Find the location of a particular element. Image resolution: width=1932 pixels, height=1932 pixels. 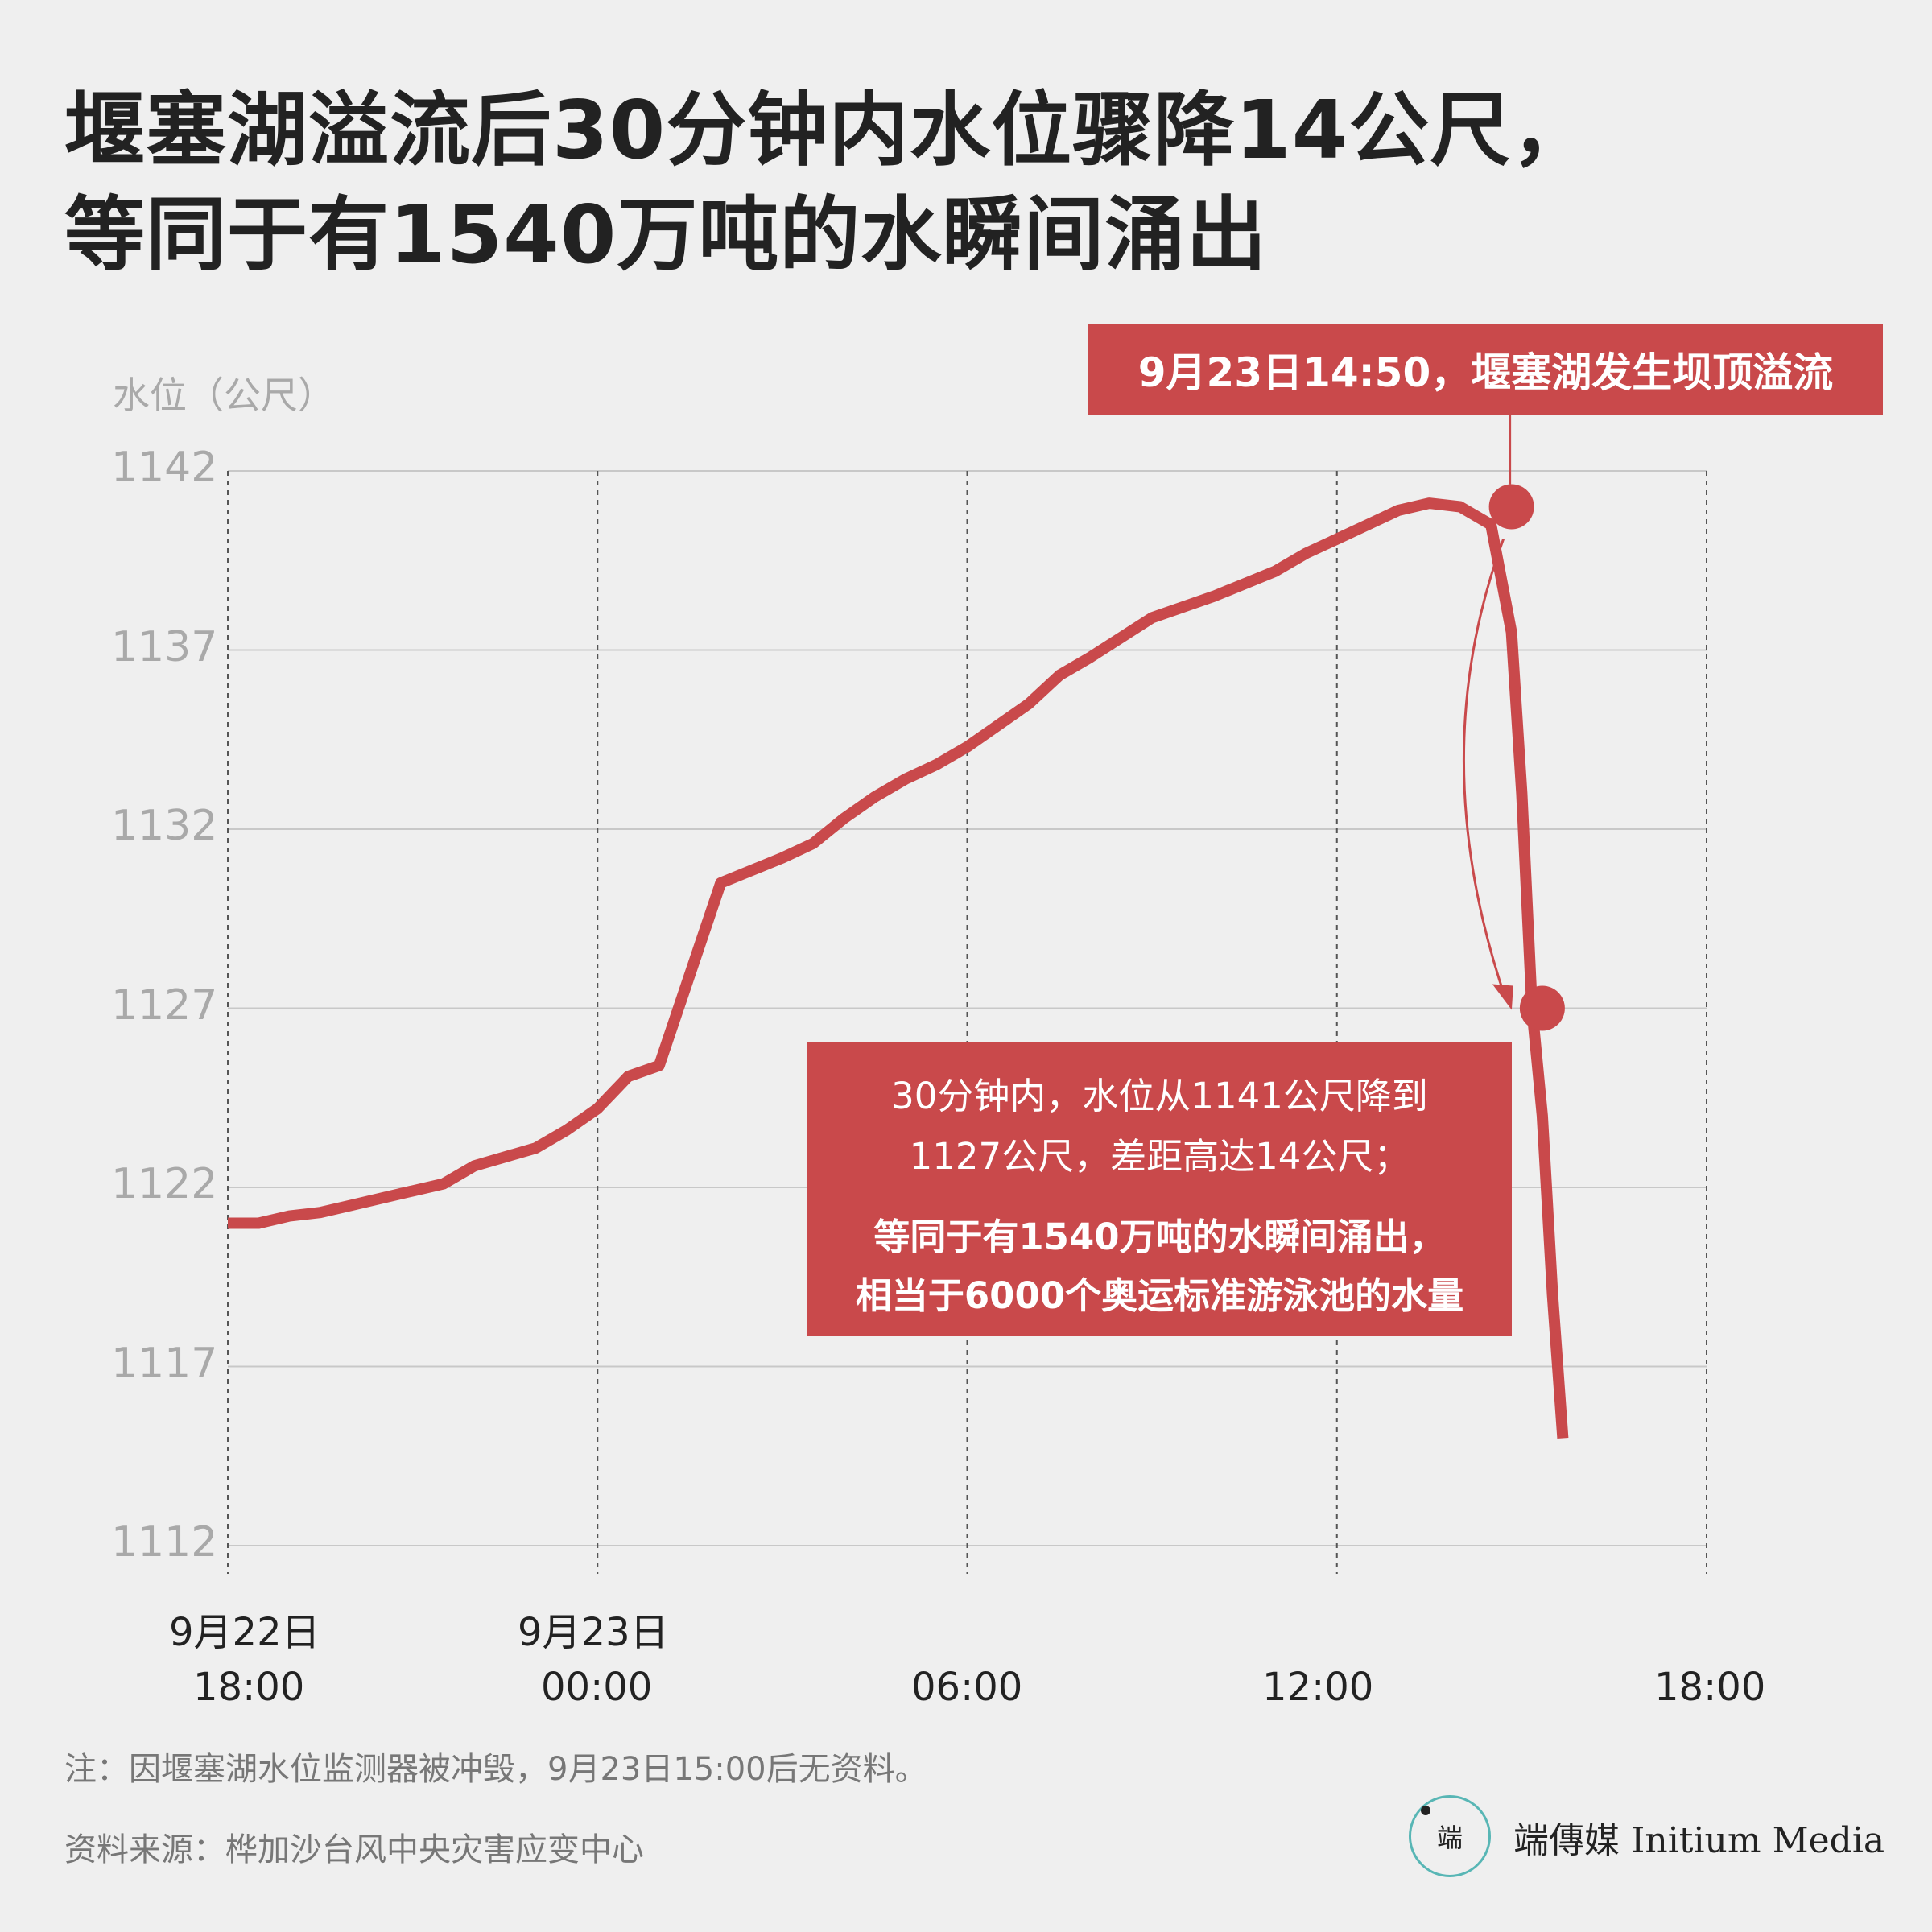

x-time-label-1800-b: 18:00 is located at coordinates (1710, 1688).